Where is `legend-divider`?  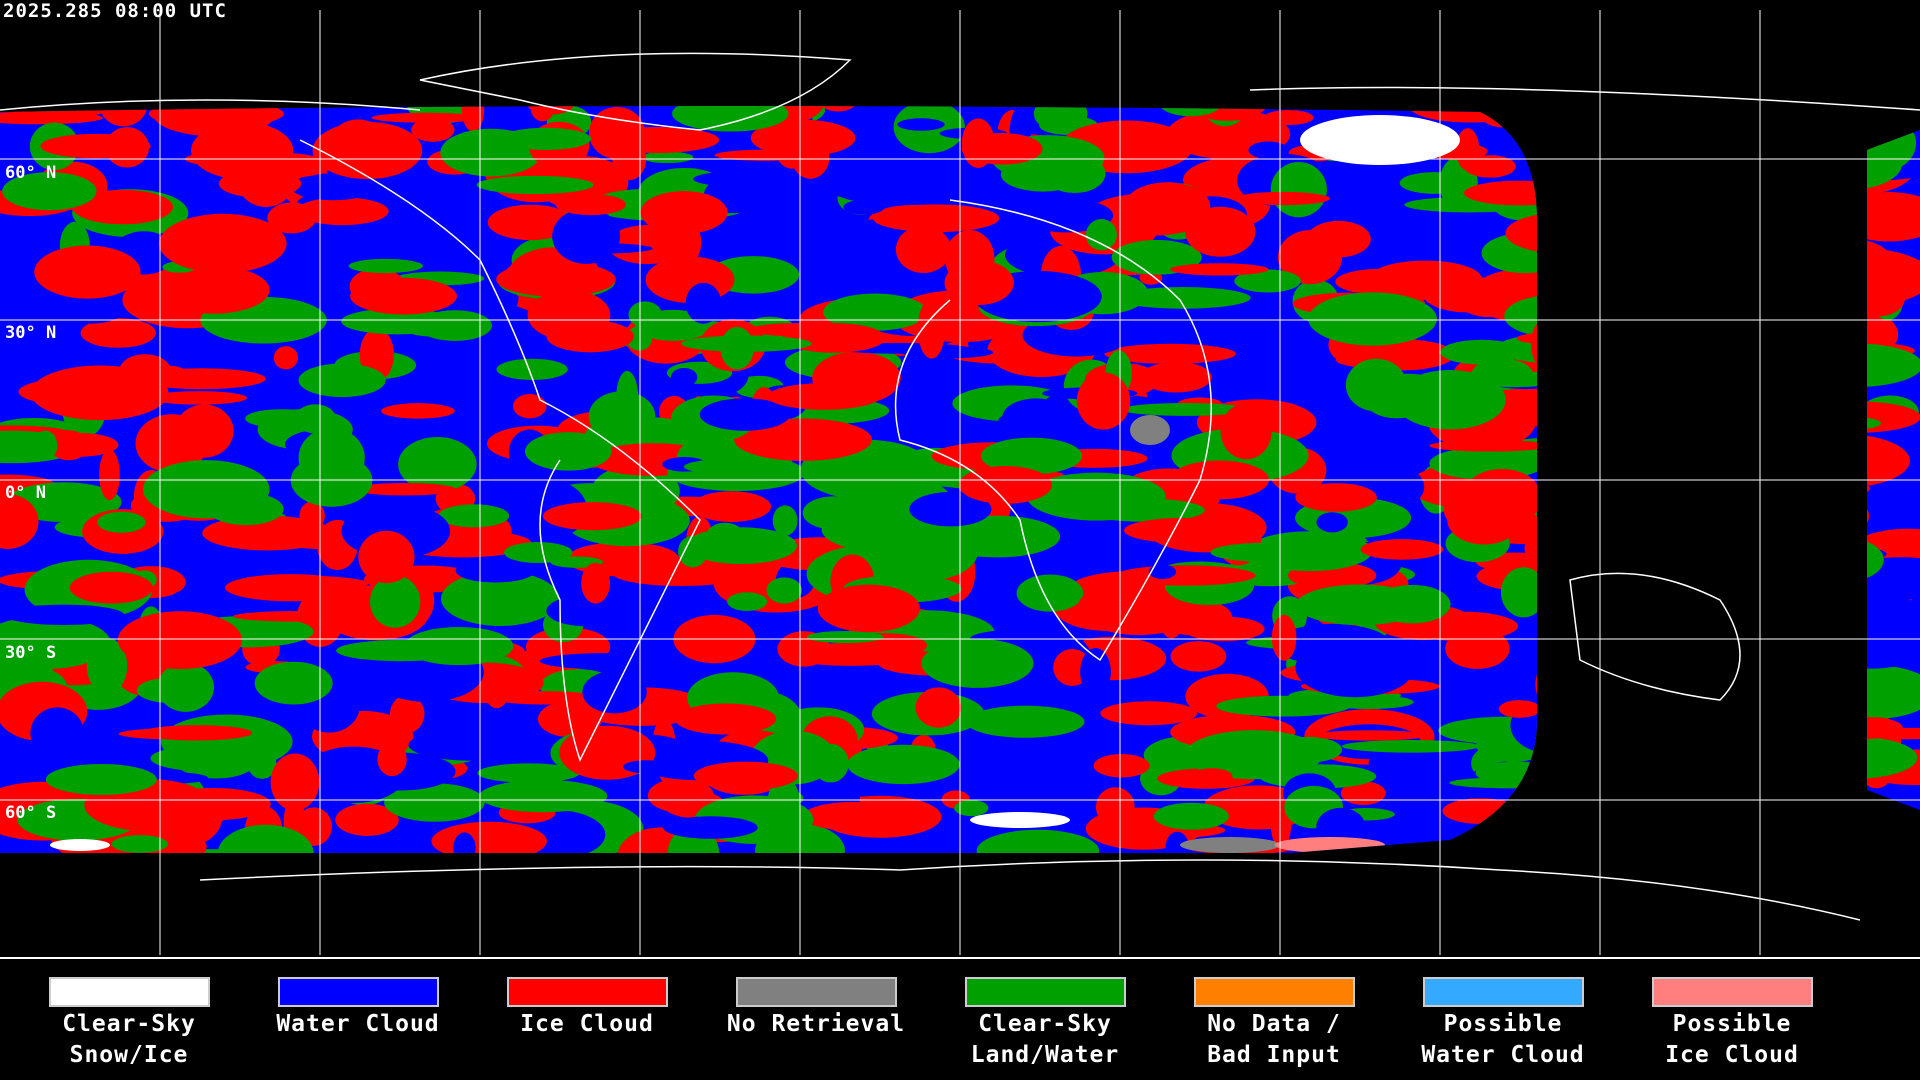 legend-divider is located at coordinates (960, 958).